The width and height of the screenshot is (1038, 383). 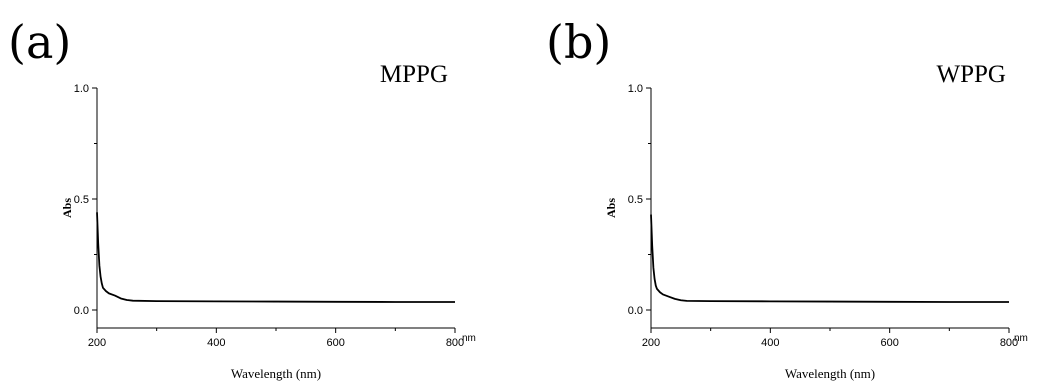 What do you see at coordinates (39, 42) in the screenshot?
I see `panel-label: (a)` at bounding box center [39, 42].